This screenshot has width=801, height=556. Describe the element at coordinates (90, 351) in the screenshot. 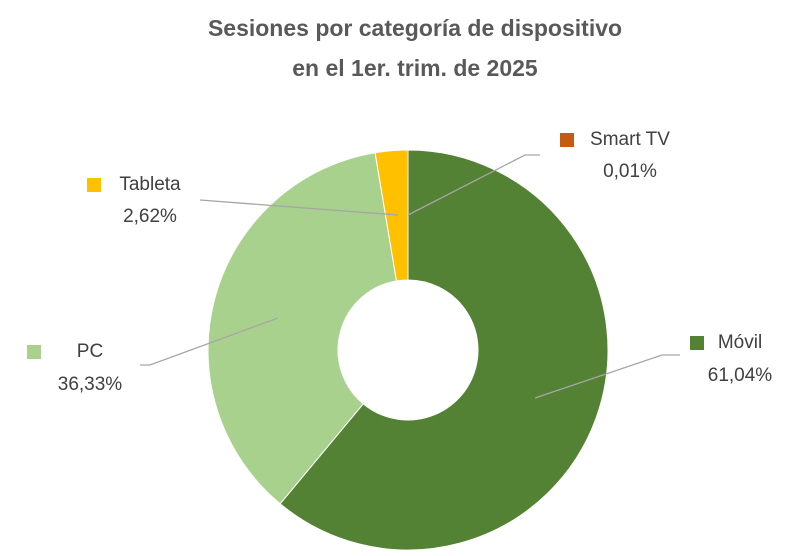

I see `category-label: PC` at that location.